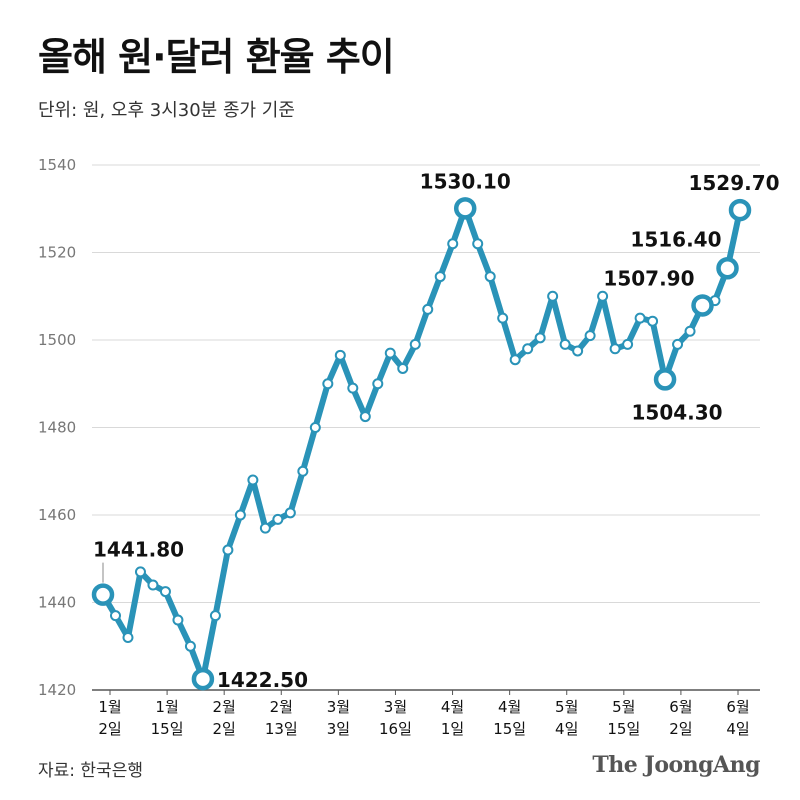 This screenshot has height=800, width=800. I want to click on data-label: 1422.50, so click(262, 680).